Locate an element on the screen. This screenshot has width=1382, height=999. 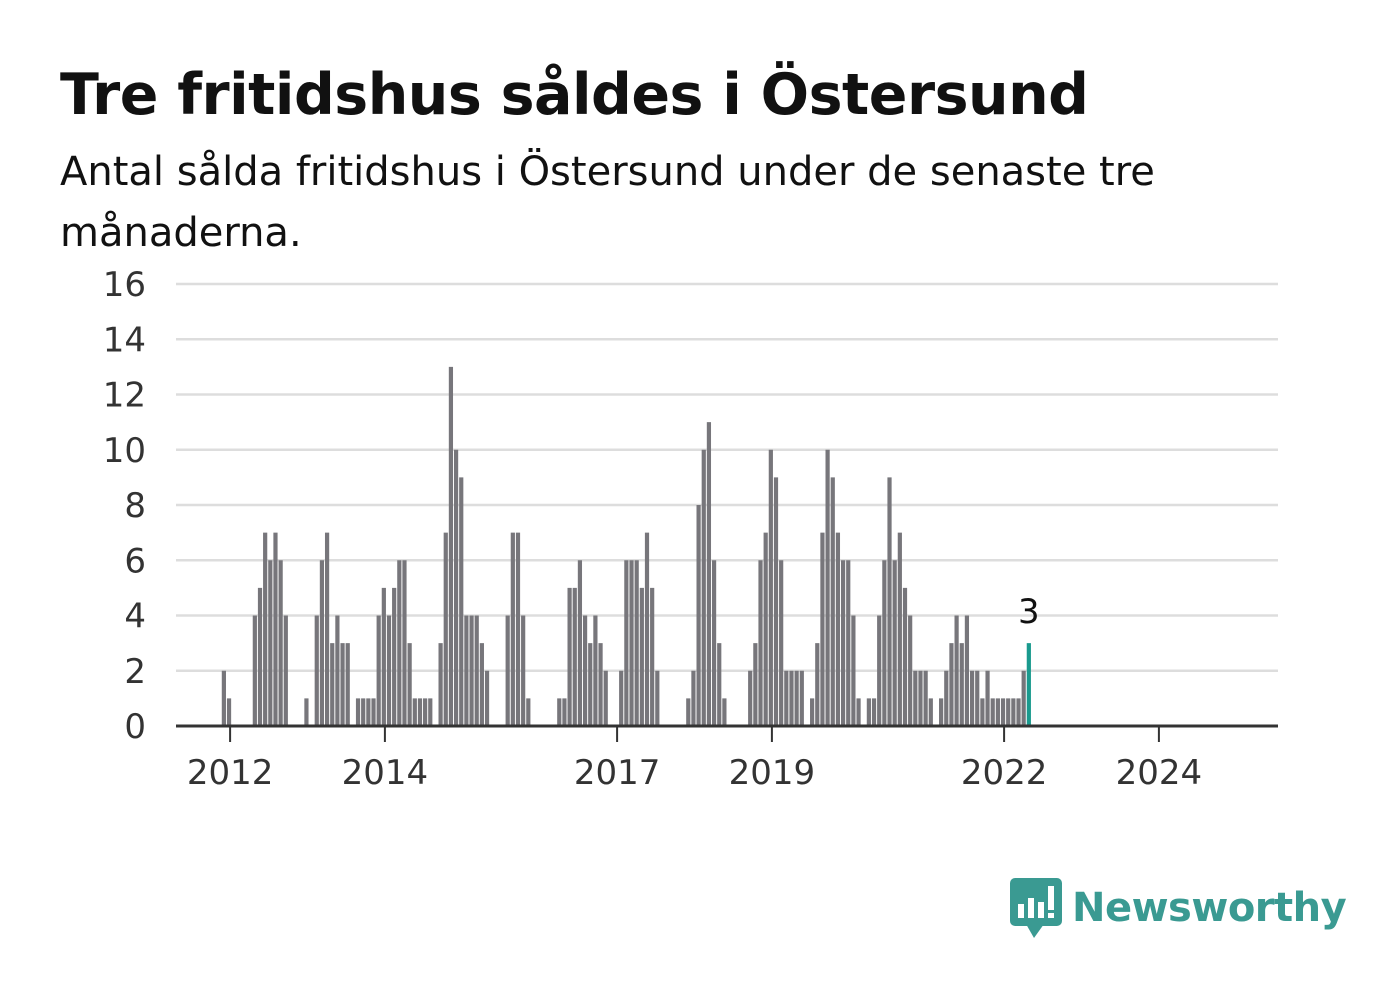
y-tick-label: 14 is located at coordinates (124, 340).